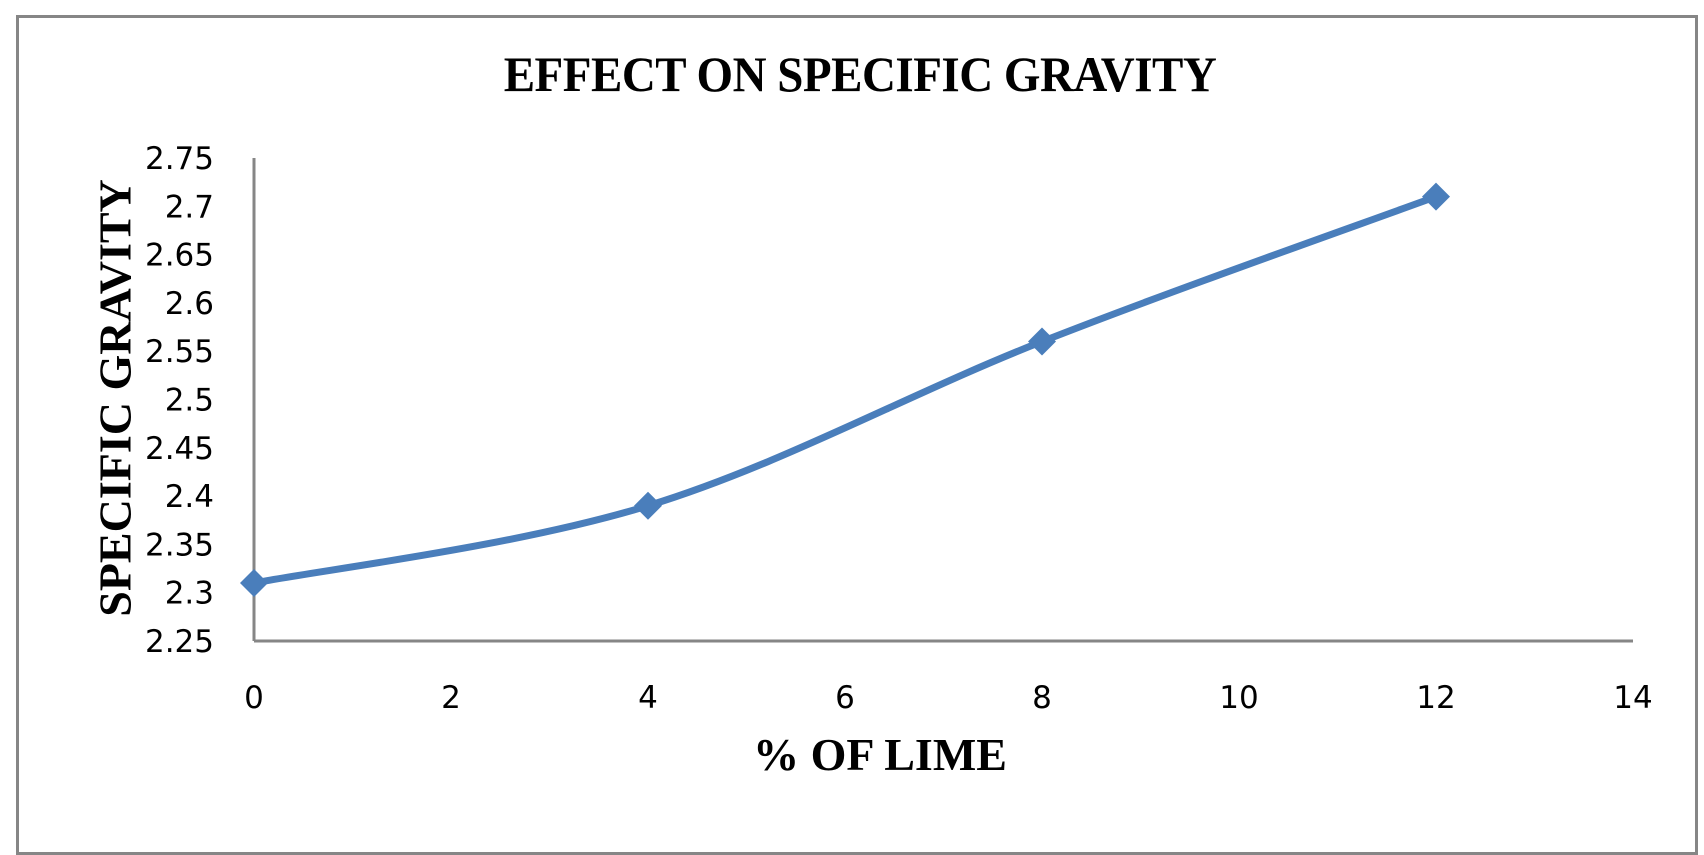 The width and height of the screenshot is (1704, 855). Describe the element at coordinates (880, 754) in the screenshot. I see `x-axis-label: % OF LIME` at that location.